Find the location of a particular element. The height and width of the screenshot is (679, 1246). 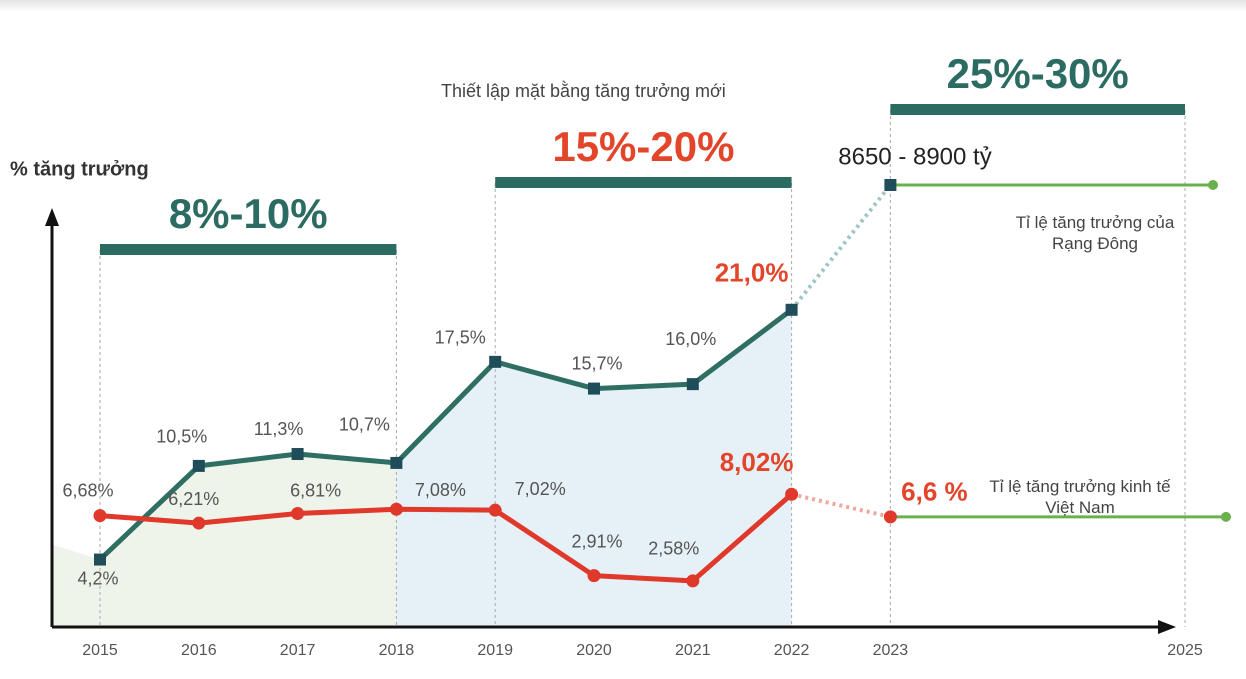

line is located at coordinates (446, 538).